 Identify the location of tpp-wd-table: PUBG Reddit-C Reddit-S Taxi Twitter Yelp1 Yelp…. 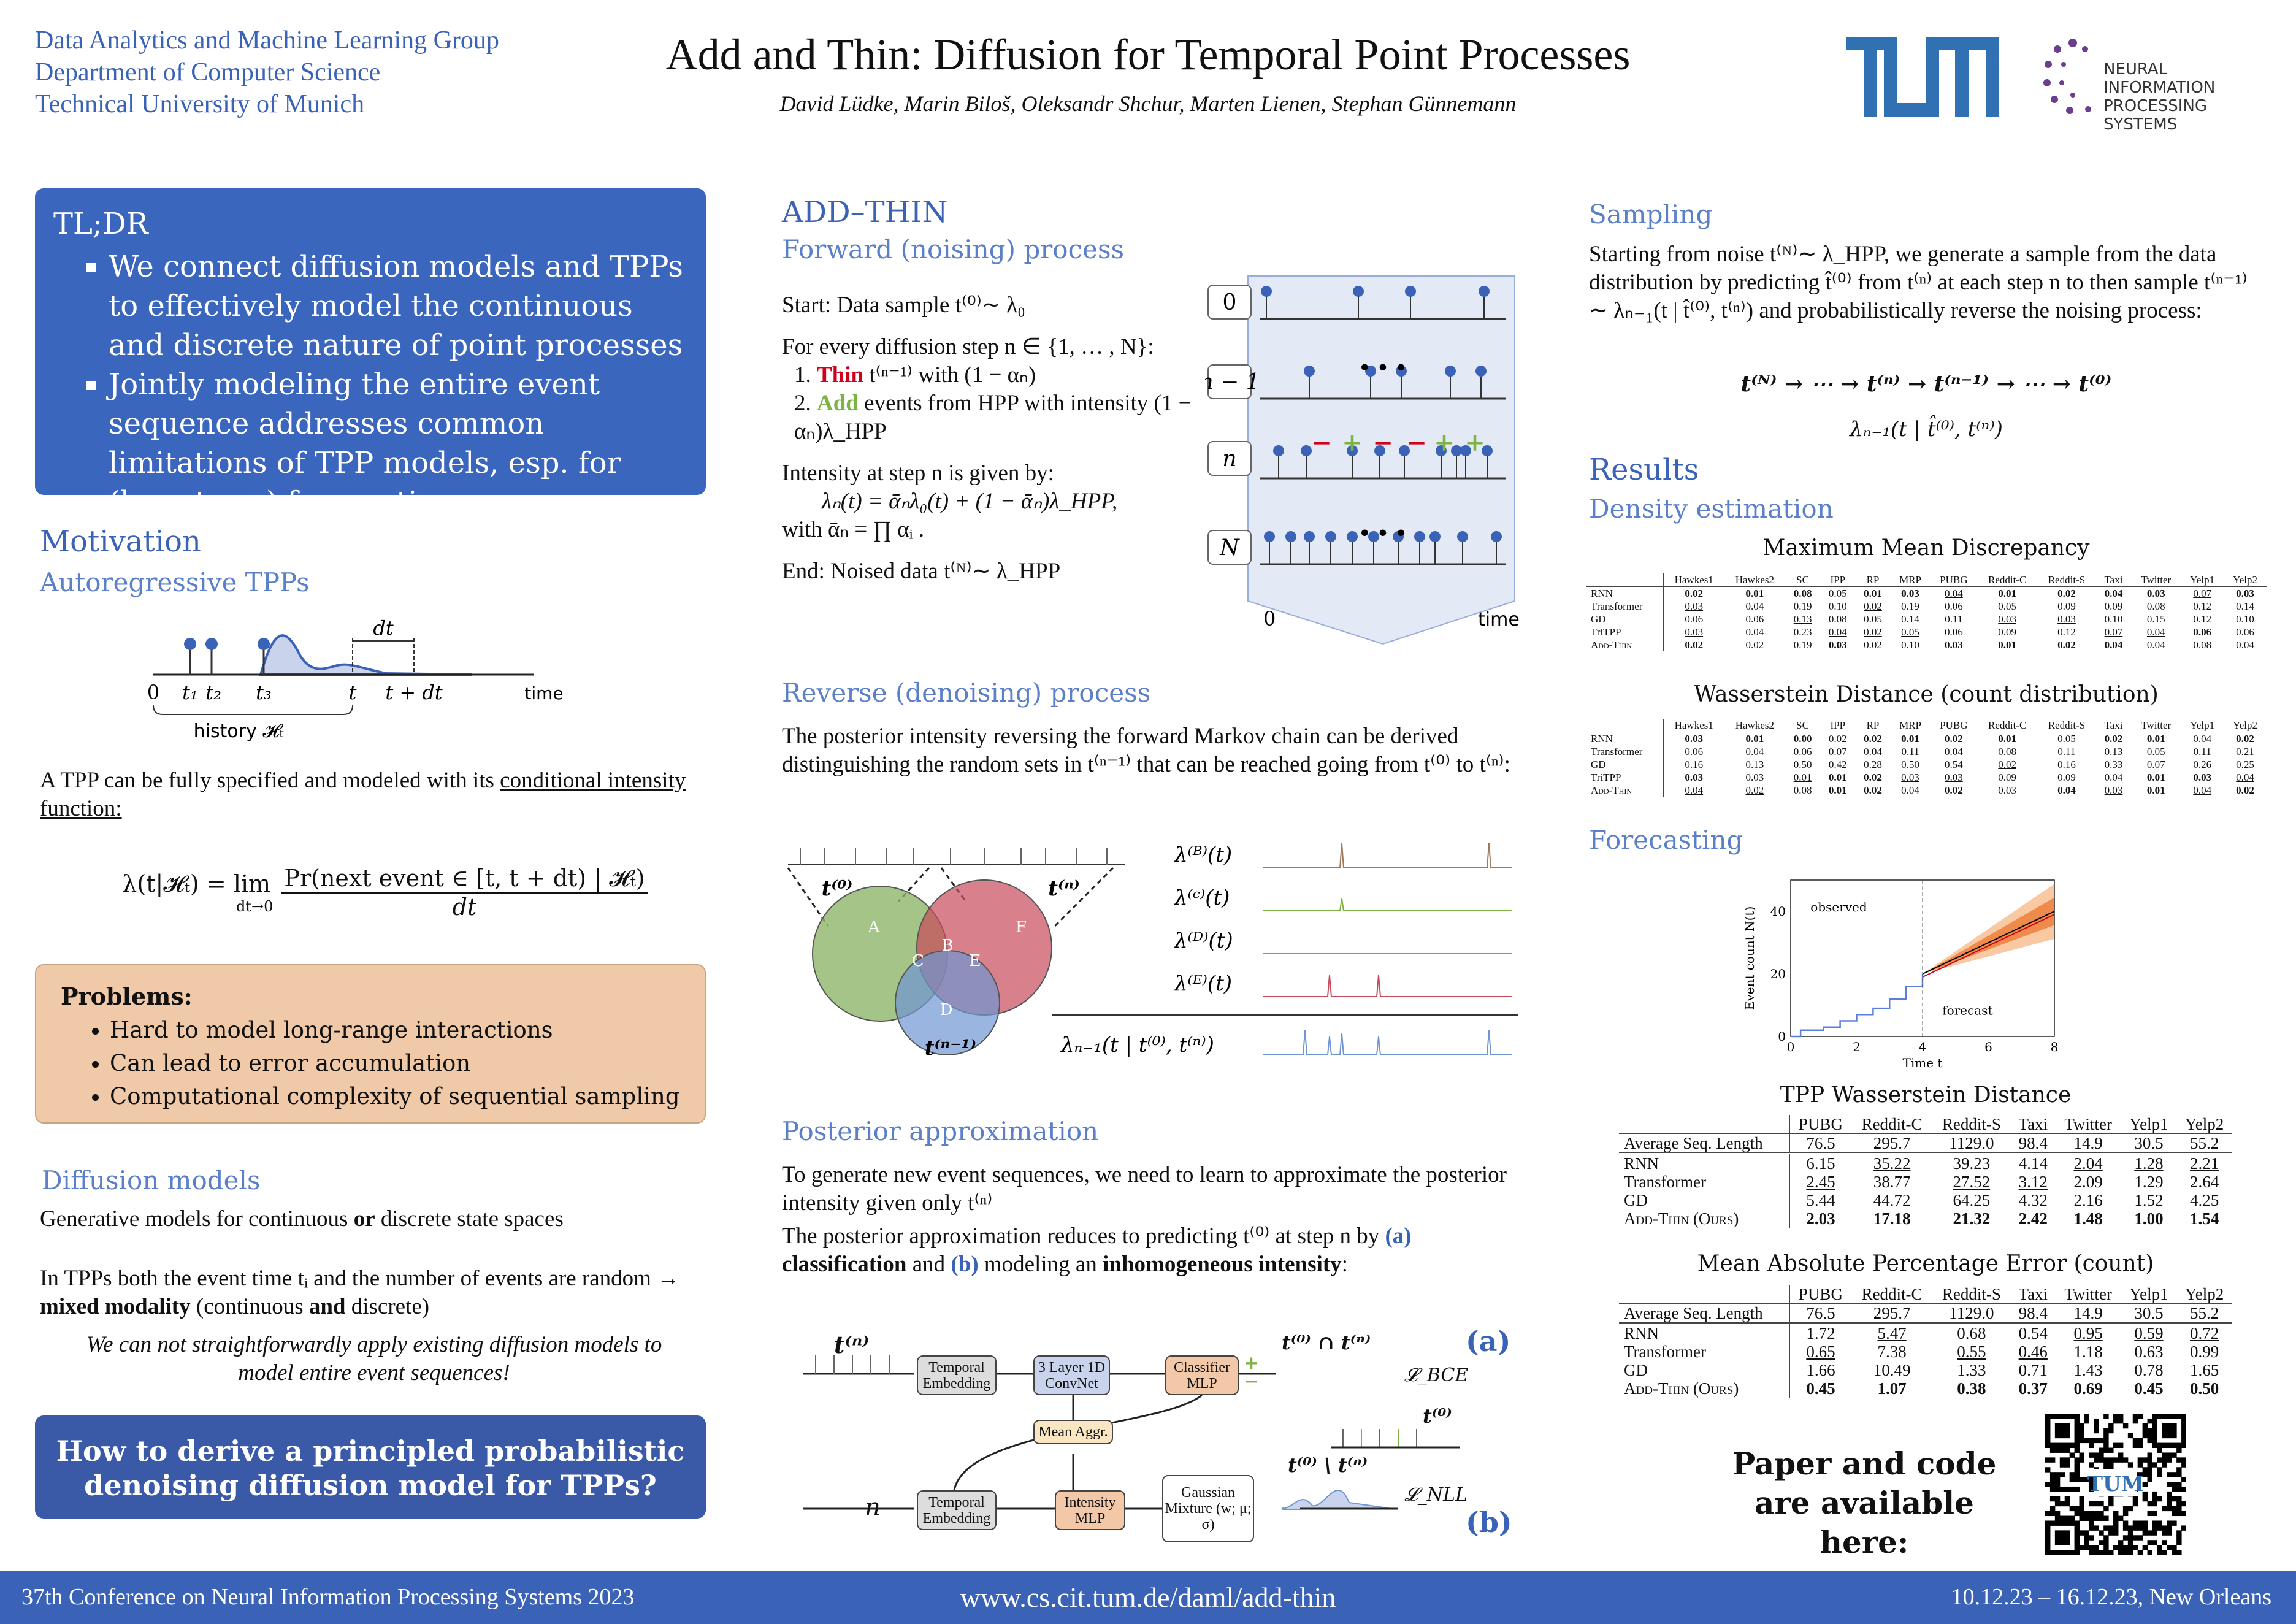
(1926, 1171).